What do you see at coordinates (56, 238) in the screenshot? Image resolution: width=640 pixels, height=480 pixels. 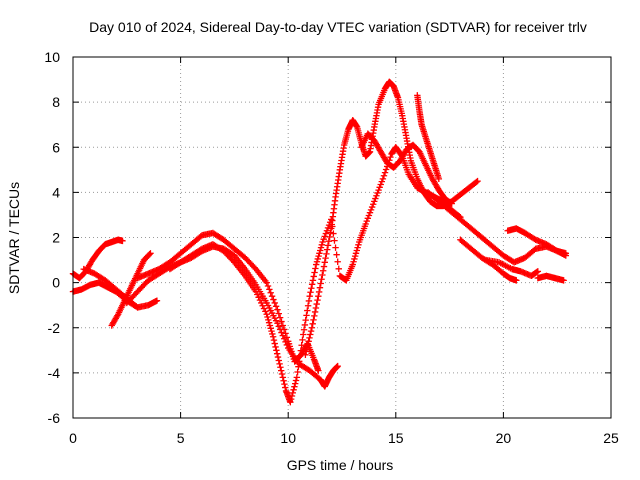 I see `y-tick-label: 2` at bounding box center [56, 238].